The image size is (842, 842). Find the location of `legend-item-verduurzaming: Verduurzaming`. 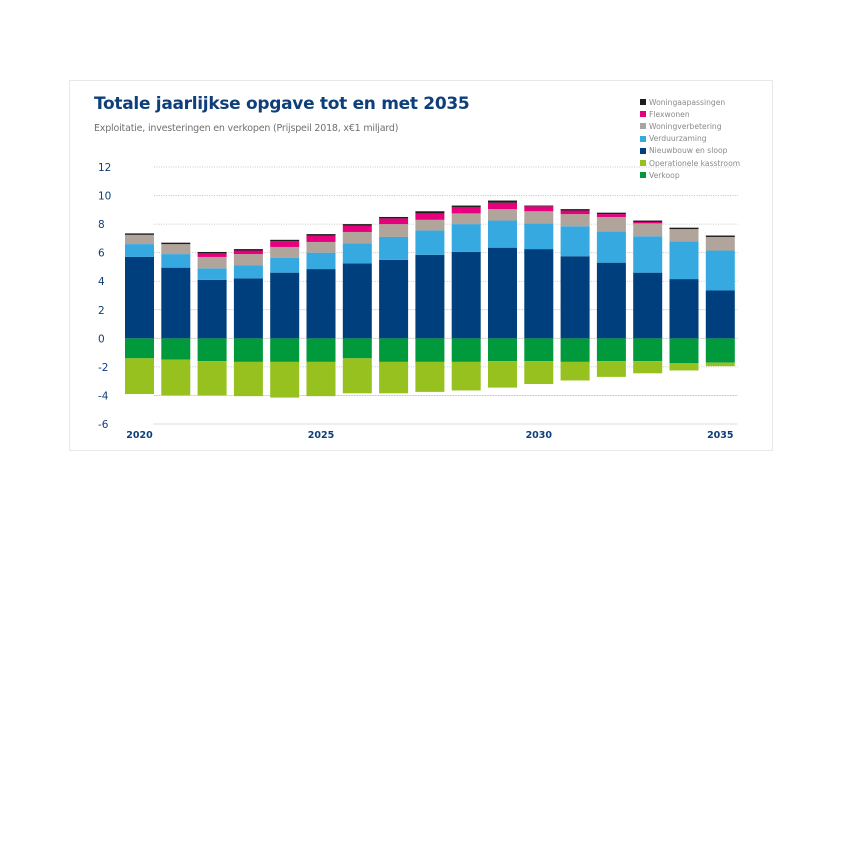

legend-item-verduurzaming: Verduurzaming is located at coordinates (690, 139).